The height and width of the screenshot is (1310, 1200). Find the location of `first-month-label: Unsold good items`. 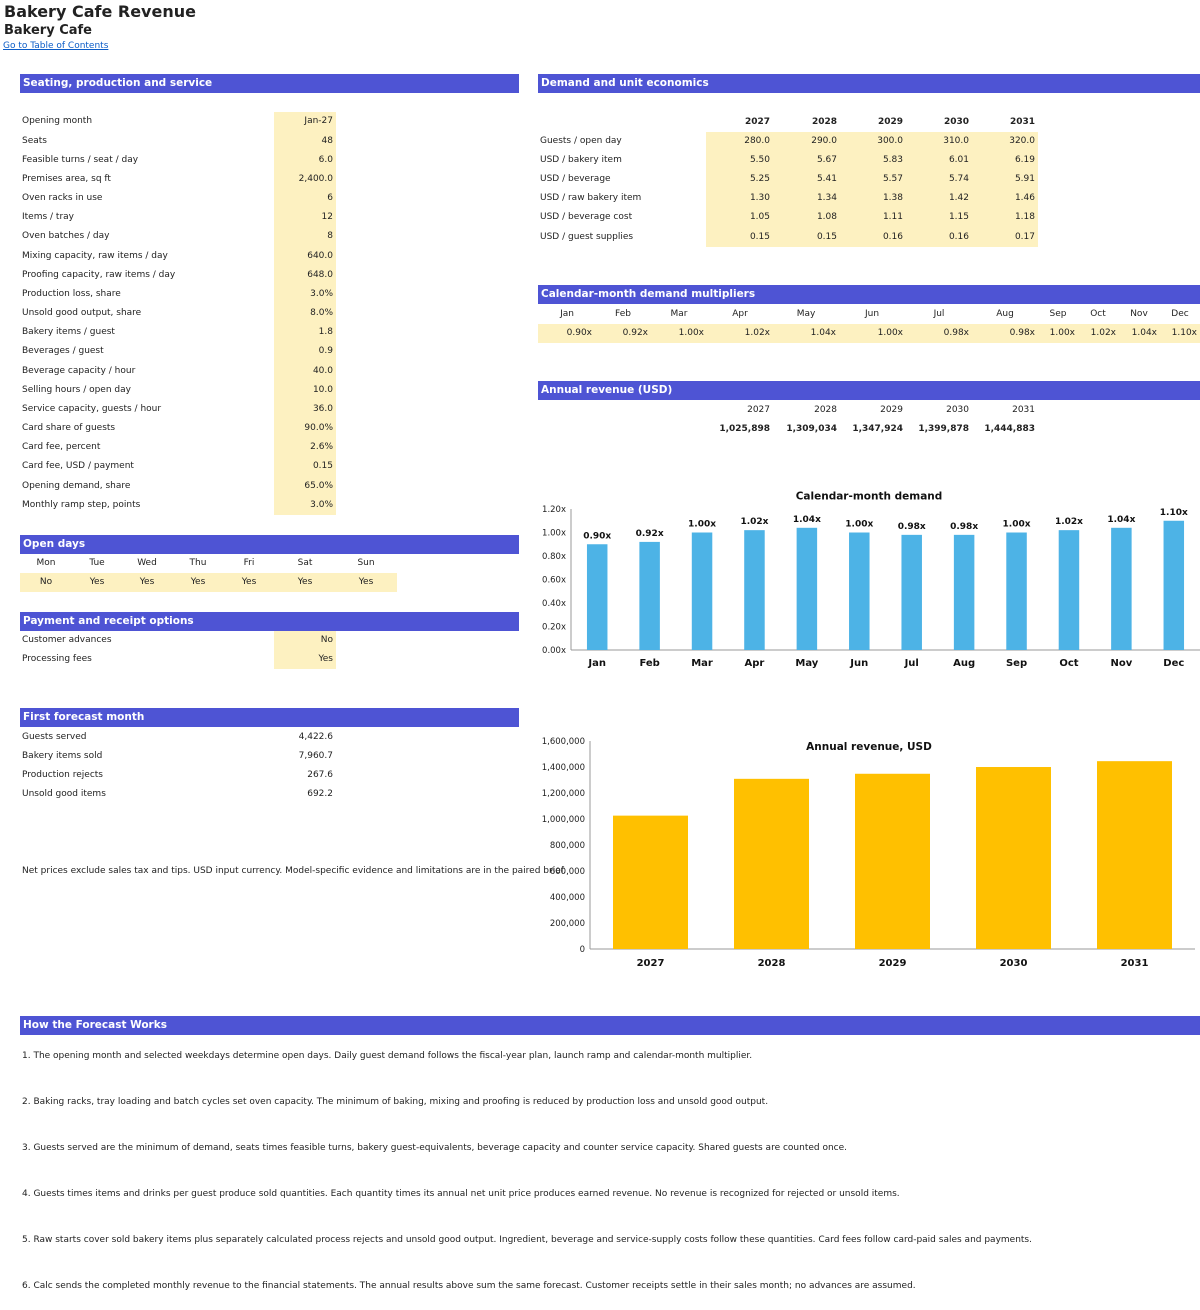

first-month-label: Unsold good items is located at coordinates (64, 794).